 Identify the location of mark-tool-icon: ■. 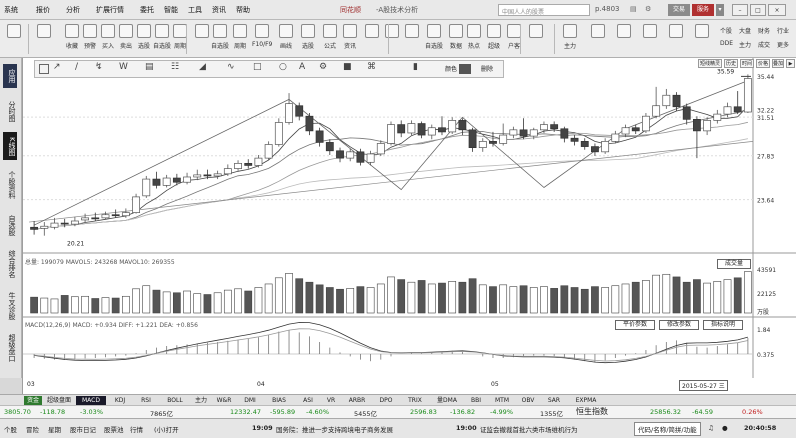
(347, 67).